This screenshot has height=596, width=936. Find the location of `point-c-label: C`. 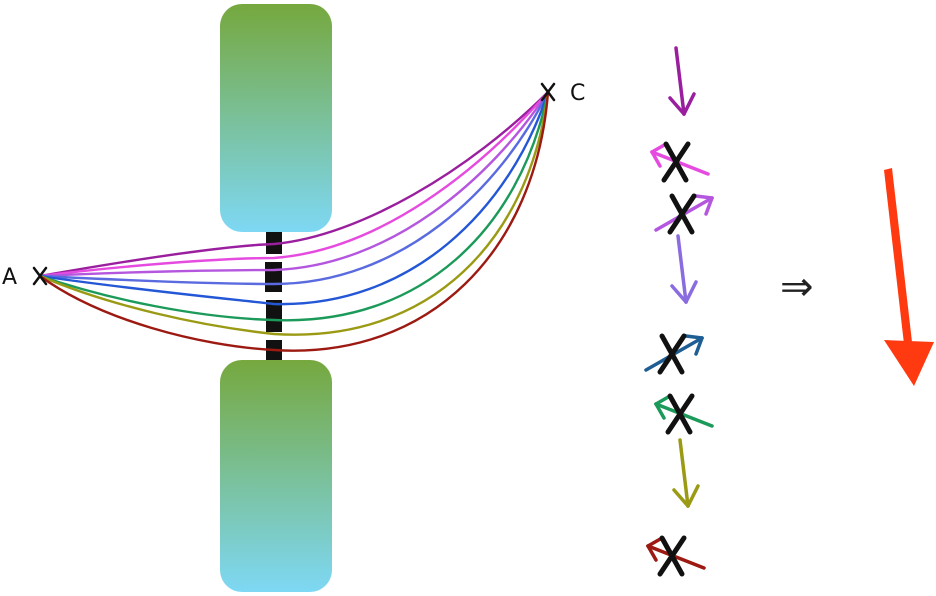

point-c-label: C is located at coordinates (577, 93).